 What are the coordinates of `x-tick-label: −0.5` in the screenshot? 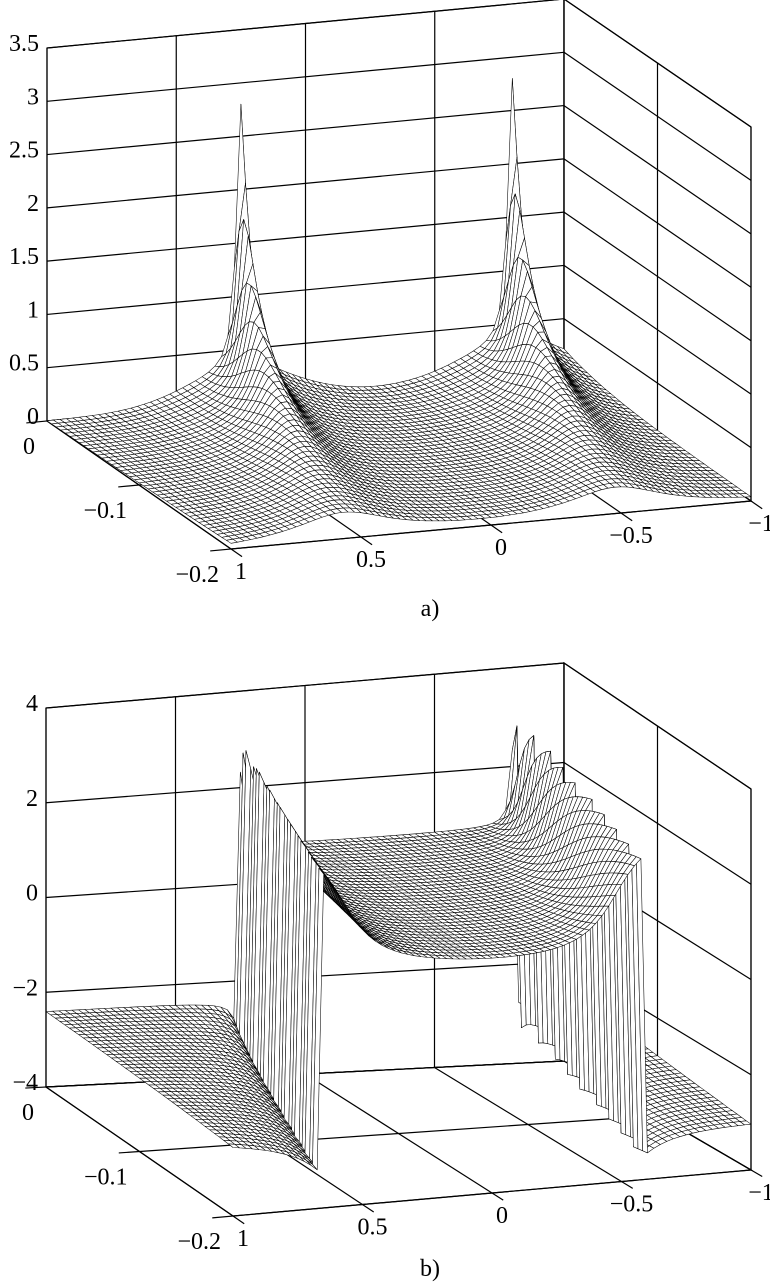 It's located at (631, 536).